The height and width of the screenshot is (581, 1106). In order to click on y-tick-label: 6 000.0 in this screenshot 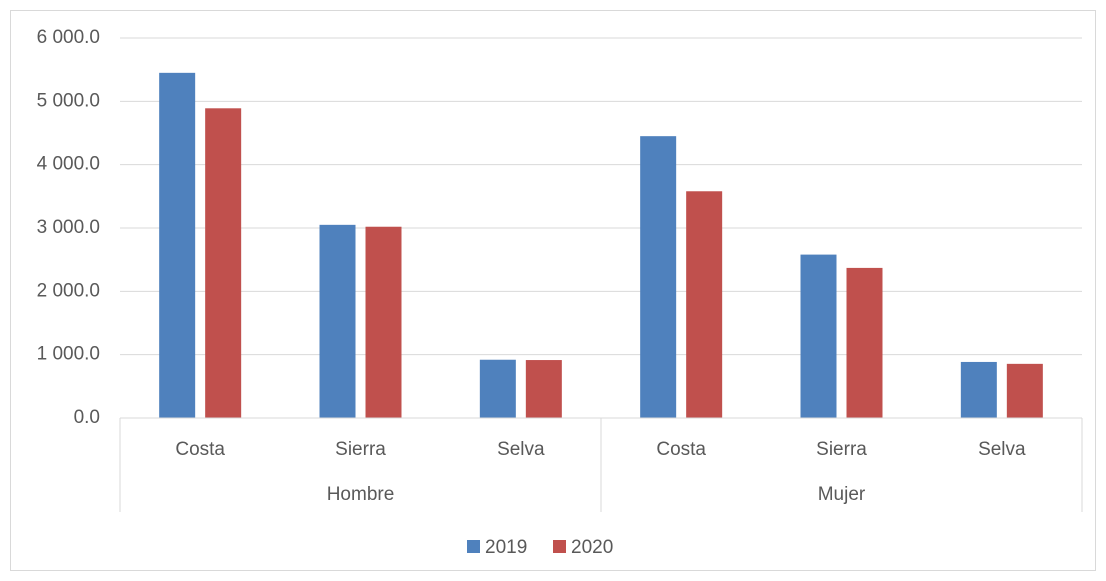, I will do `click(68, 37)`.